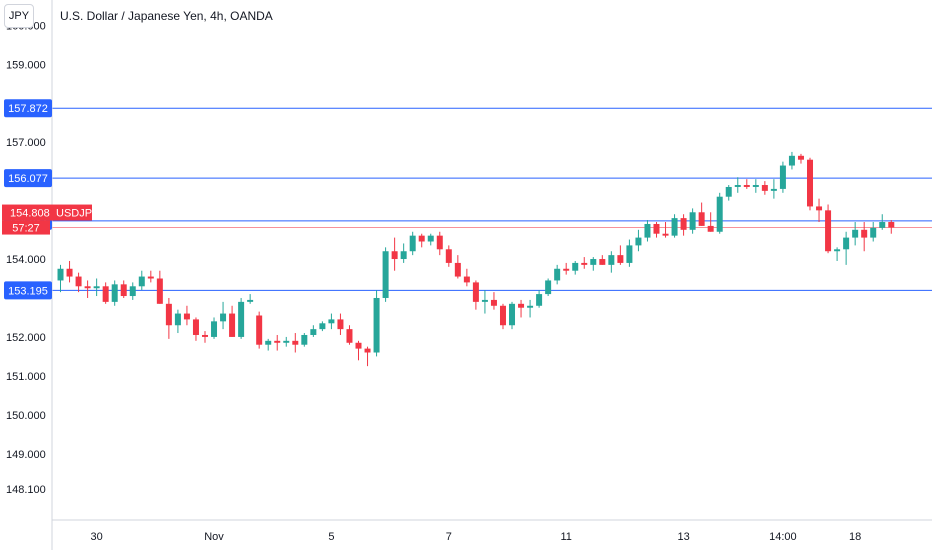  Describe the element at coordinates (28, 109) in the screenshot. I see `level-label: 157.872` at that location.